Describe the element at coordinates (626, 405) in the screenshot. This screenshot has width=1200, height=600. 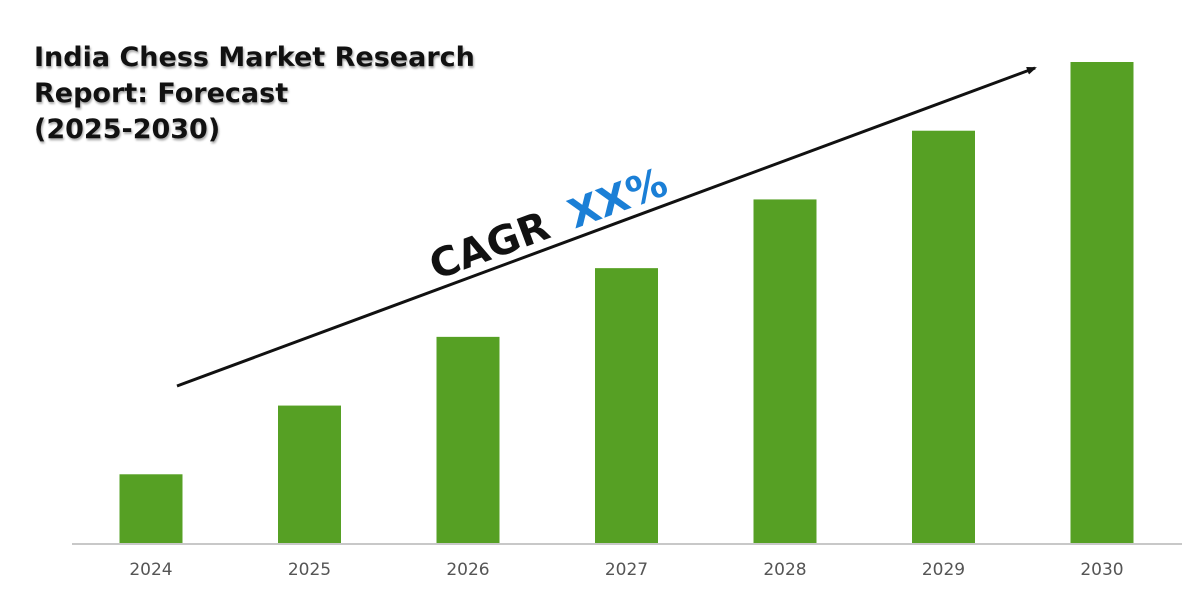
I see `bar-2027` at that location.